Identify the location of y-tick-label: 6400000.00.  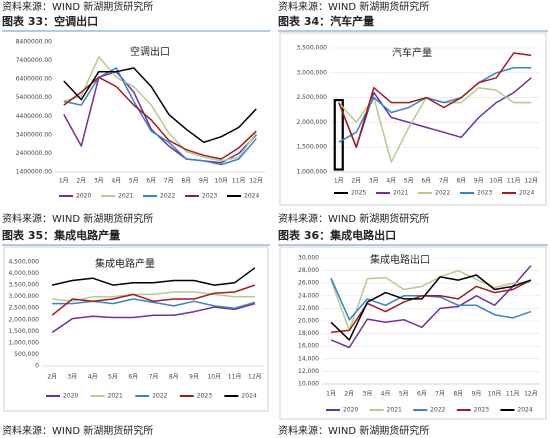
(34, 79).